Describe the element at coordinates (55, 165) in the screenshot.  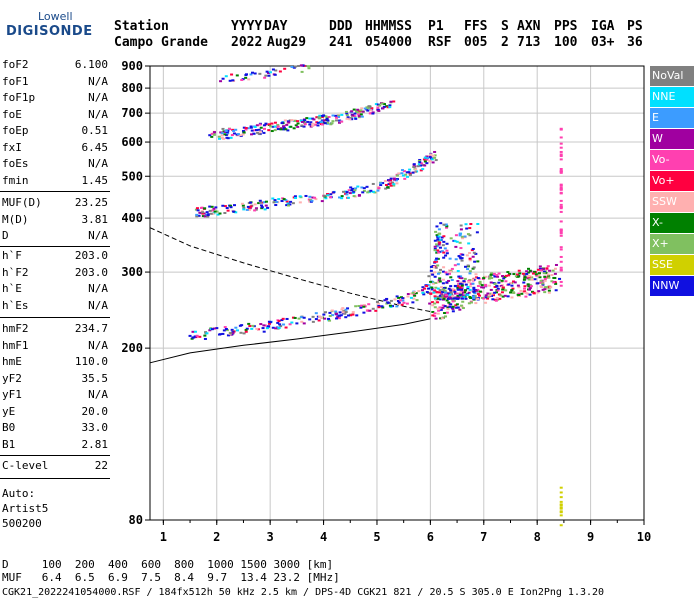
I see `param-row: foEs N/A` at that location.